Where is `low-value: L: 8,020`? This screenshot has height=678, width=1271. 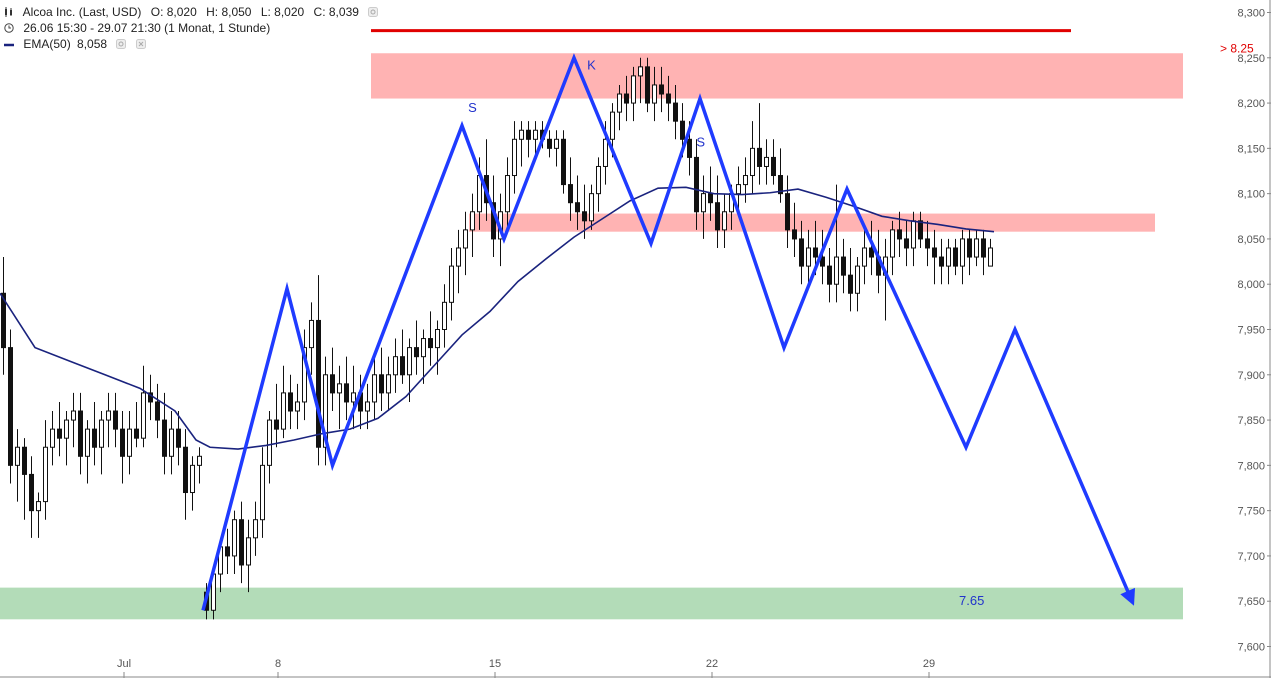 low-value: L: 8,020 is located at coordinates (282, 12).